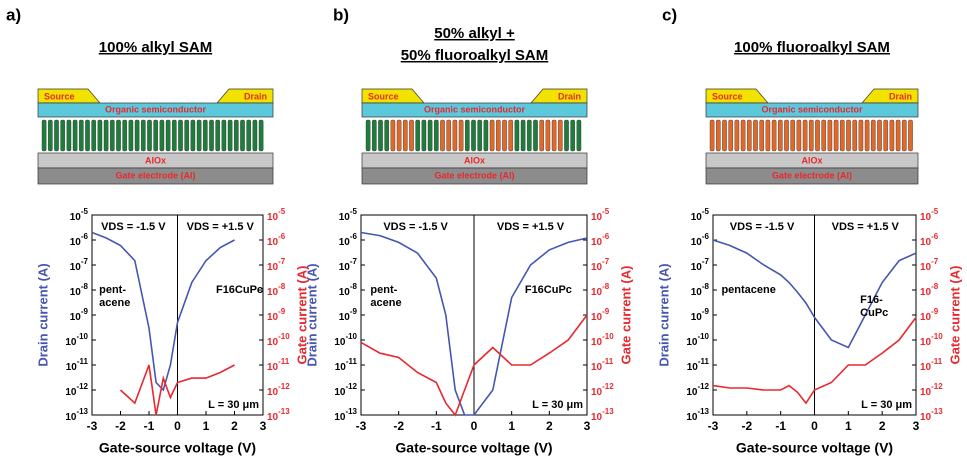 This screenshot has height=464, width=967. I want to click on y-tick-label: 10⁻⁵, so click(79, 215).